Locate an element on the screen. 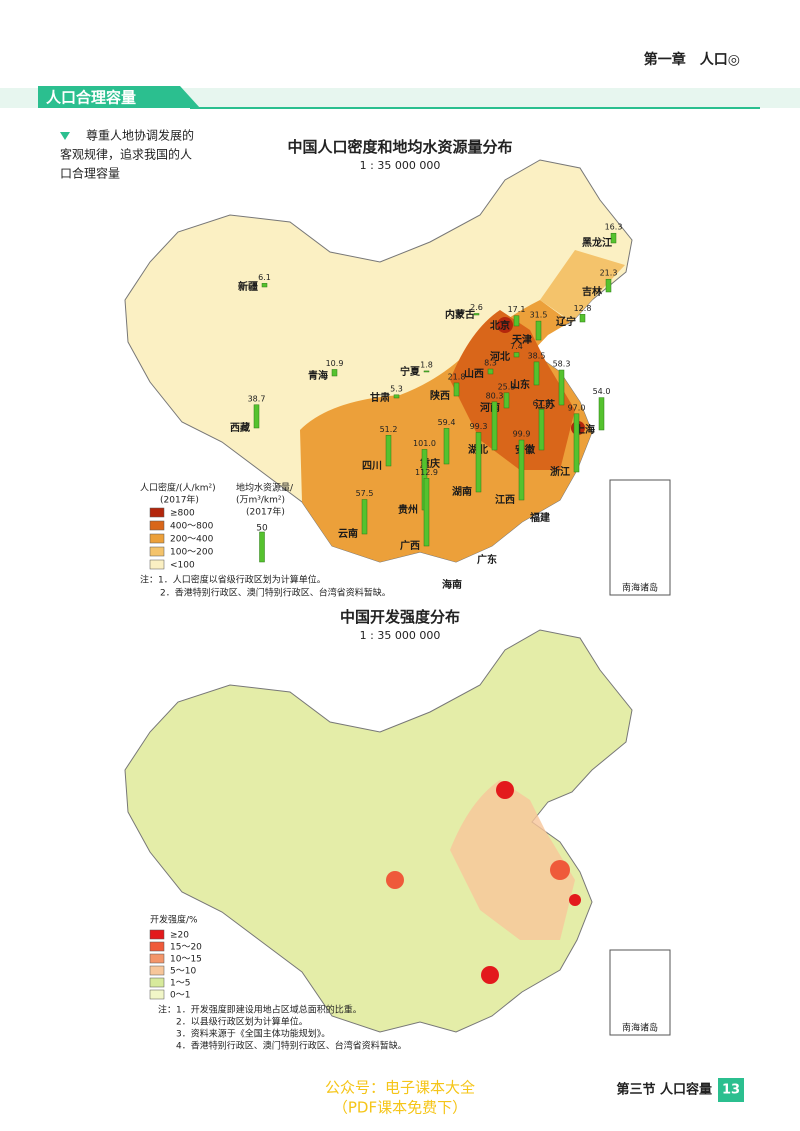 Image resolution: width=800 pixels, height=1131 pixels. region-beijing is located at coordinates (505, 325).